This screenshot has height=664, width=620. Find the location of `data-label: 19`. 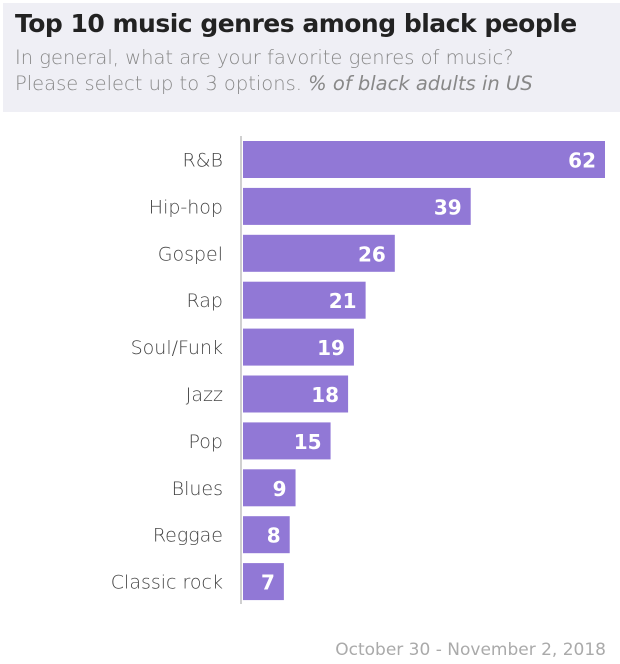

data-label: 19 is located at coordinates (331, 348).